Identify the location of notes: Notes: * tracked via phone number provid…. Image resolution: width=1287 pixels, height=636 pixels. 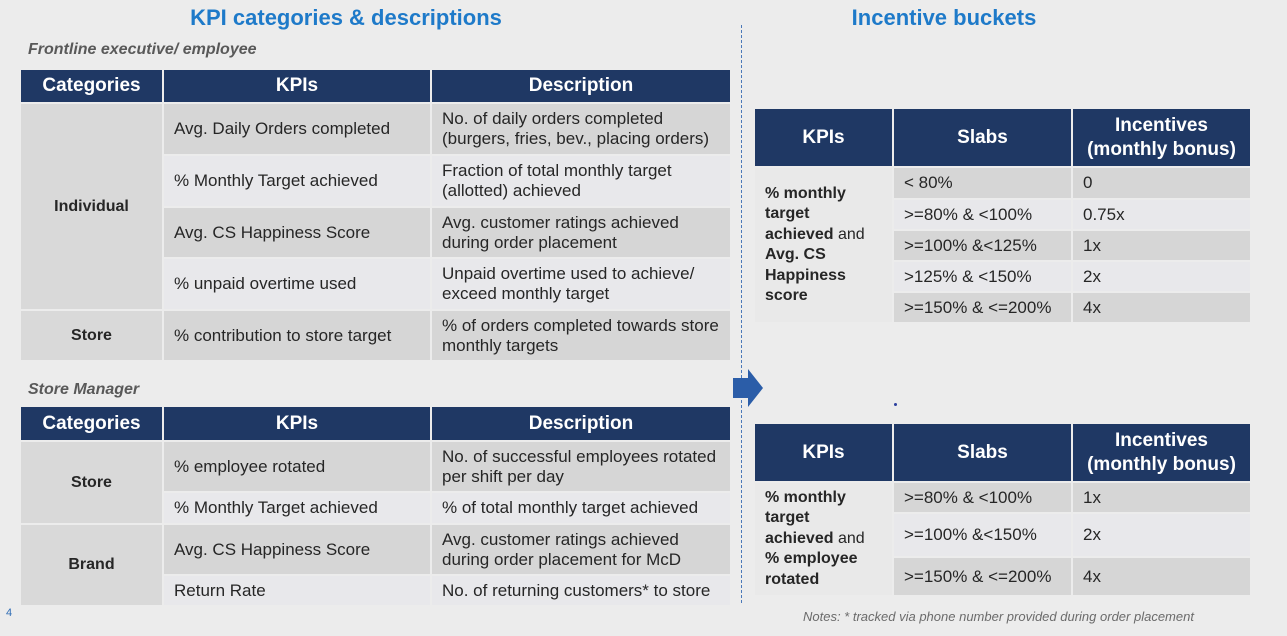
(998, 616).